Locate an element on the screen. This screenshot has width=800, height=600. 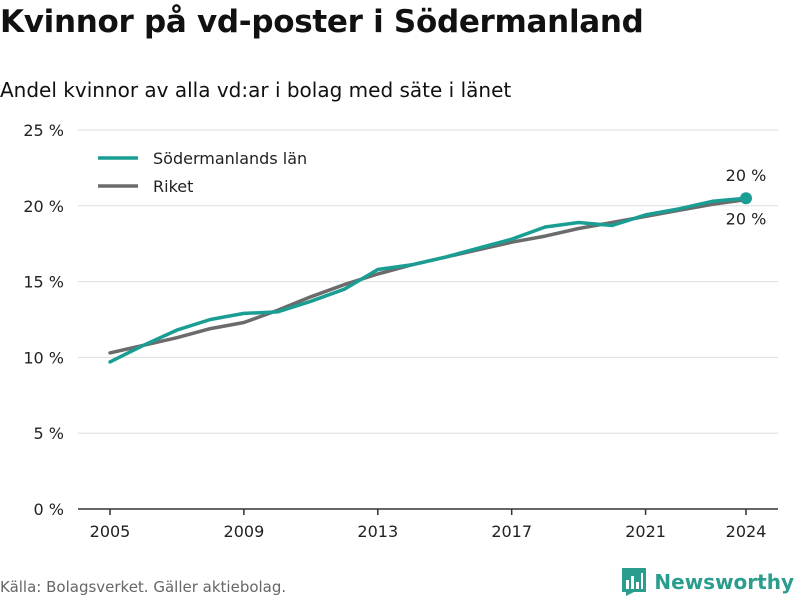
y-tick-label: 25 % is located at coordinates (43, 130).